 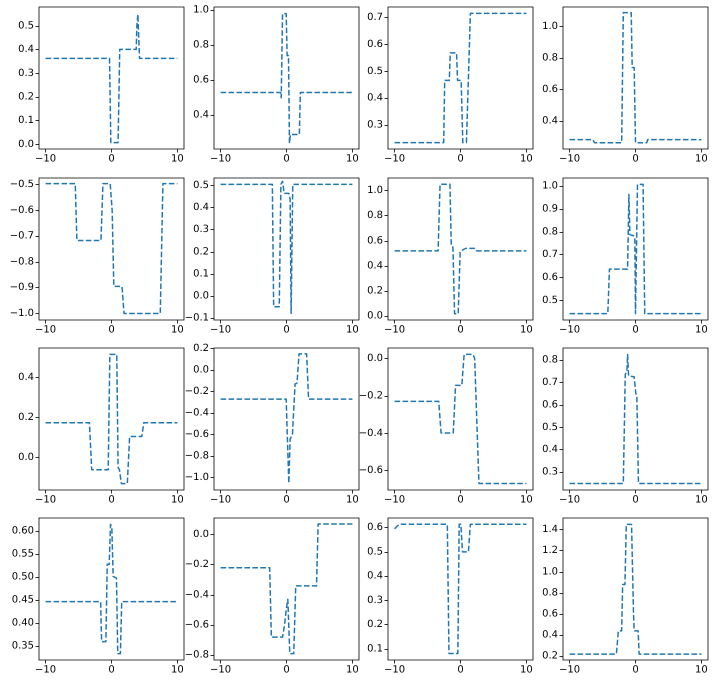 What do you see at coordinates (196, 625) in the screenshot?
I see `y-tick-label: −0.6` at bounding box center [196, 625].